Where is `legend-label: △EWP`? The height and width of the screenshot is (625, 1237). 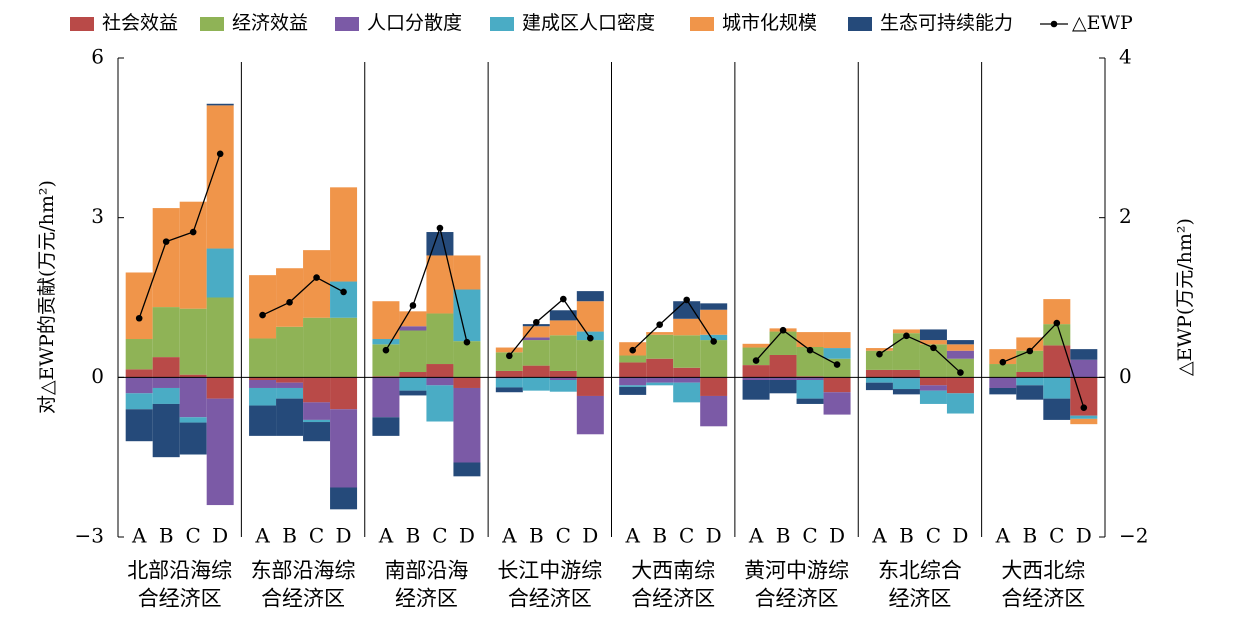
legend-label: △EWP is located at coordinates (1102, 23).